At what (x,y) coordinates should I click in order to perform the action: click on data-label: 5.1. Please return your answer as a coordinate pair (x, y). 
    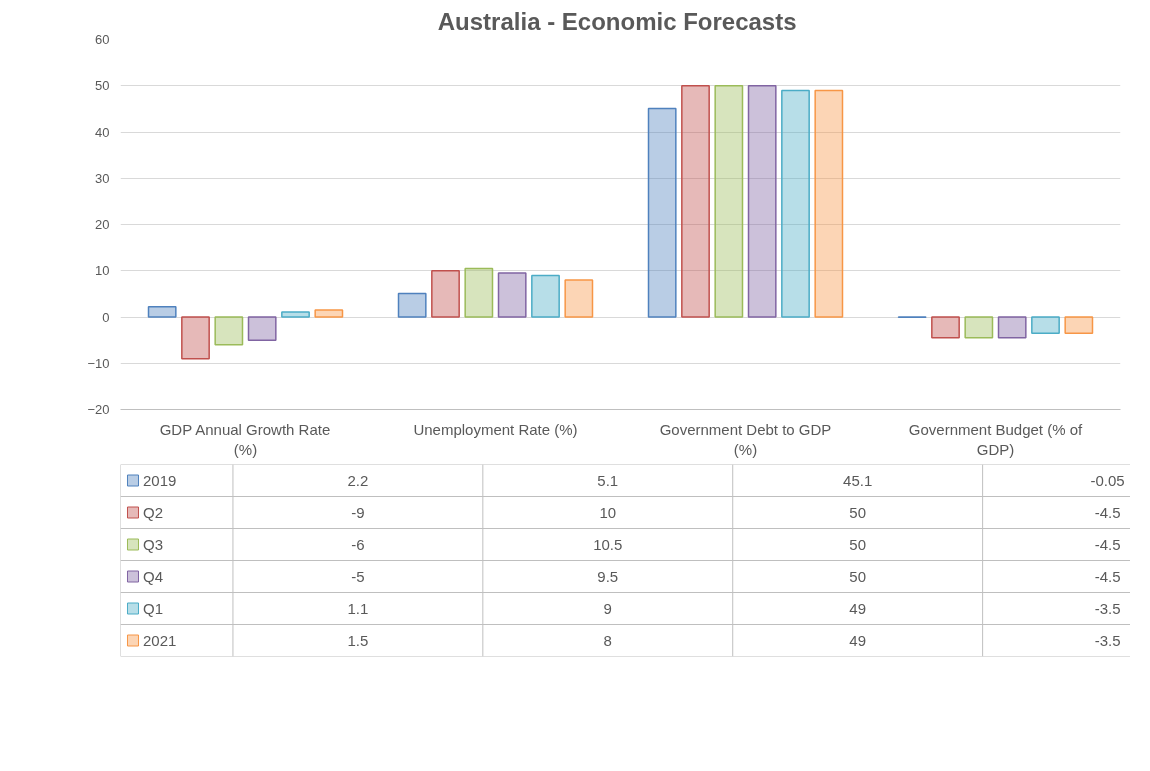
    Looking at the image, I should click on (608, 480).